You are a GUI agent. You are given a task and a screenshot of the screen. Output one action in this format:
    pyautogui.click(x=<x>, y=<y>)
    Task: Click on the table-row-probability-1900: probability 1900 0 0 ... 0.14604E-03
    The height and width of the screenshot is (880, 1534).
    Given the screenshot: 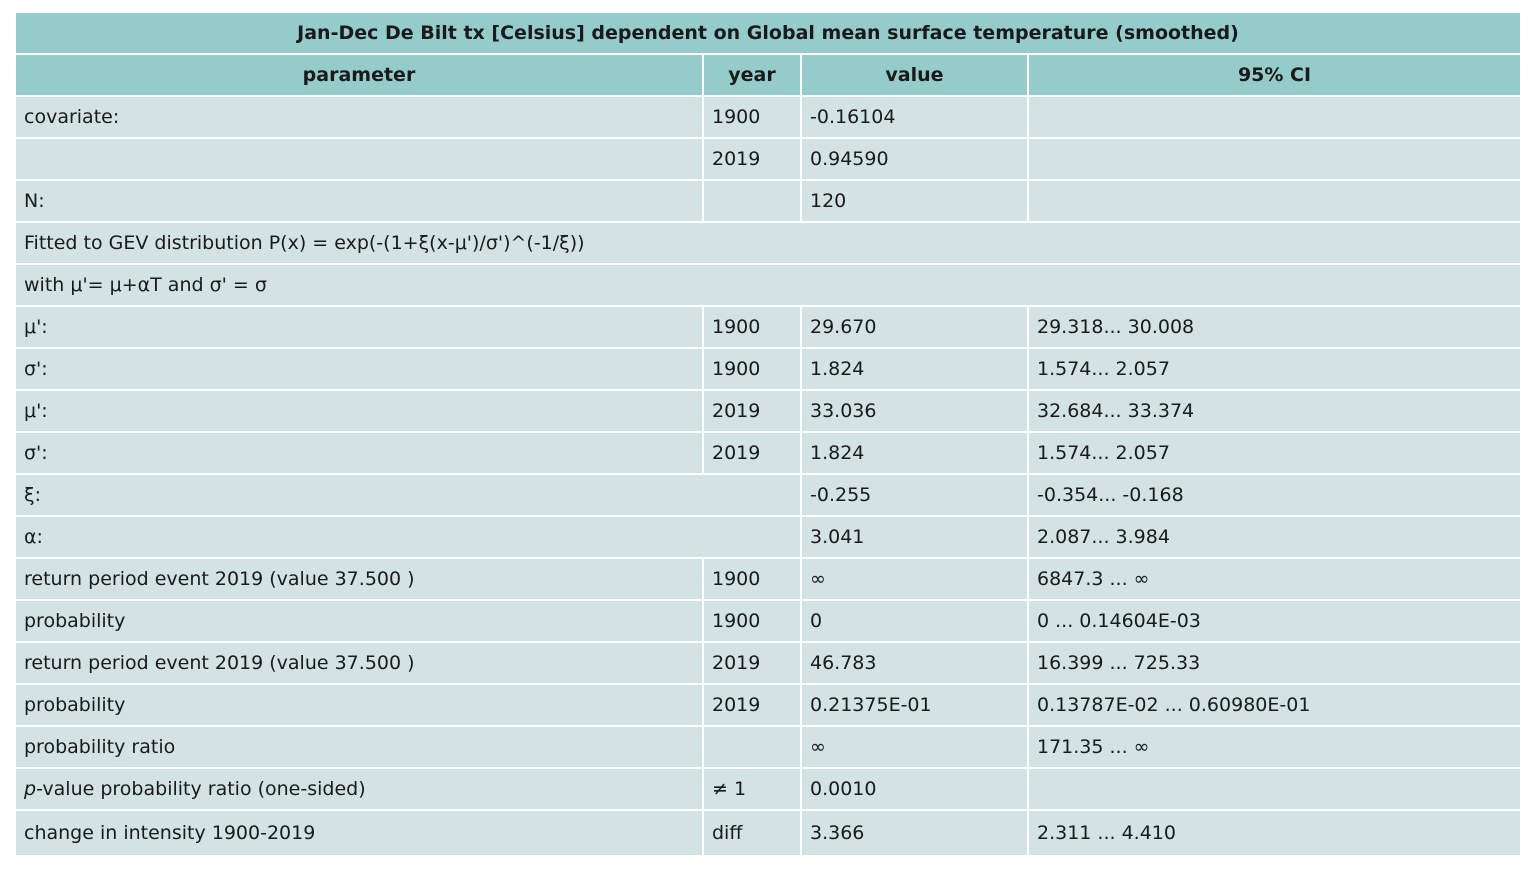 What is the action you would take?
    pyautogui.click(x=768, y=622)
    